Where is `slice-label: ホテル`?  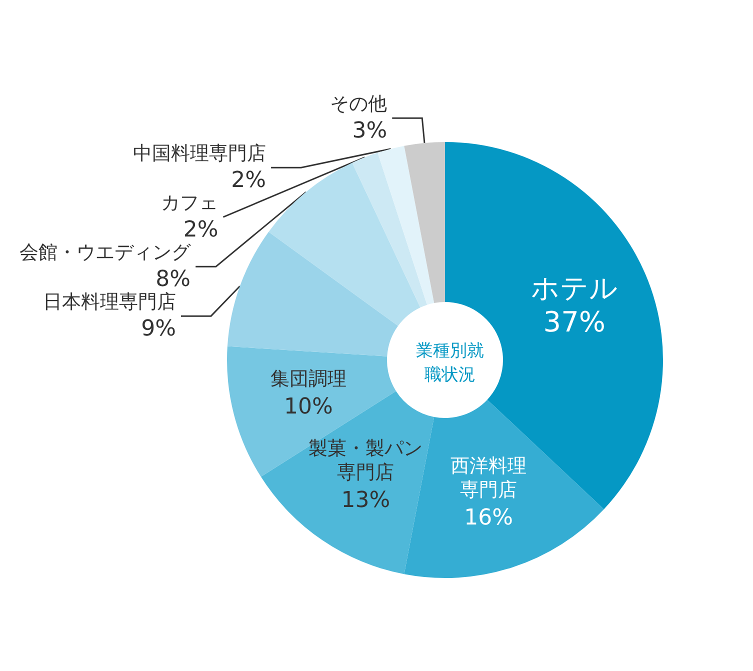
slice-label: ホテル is located at coordinates (574, 288).